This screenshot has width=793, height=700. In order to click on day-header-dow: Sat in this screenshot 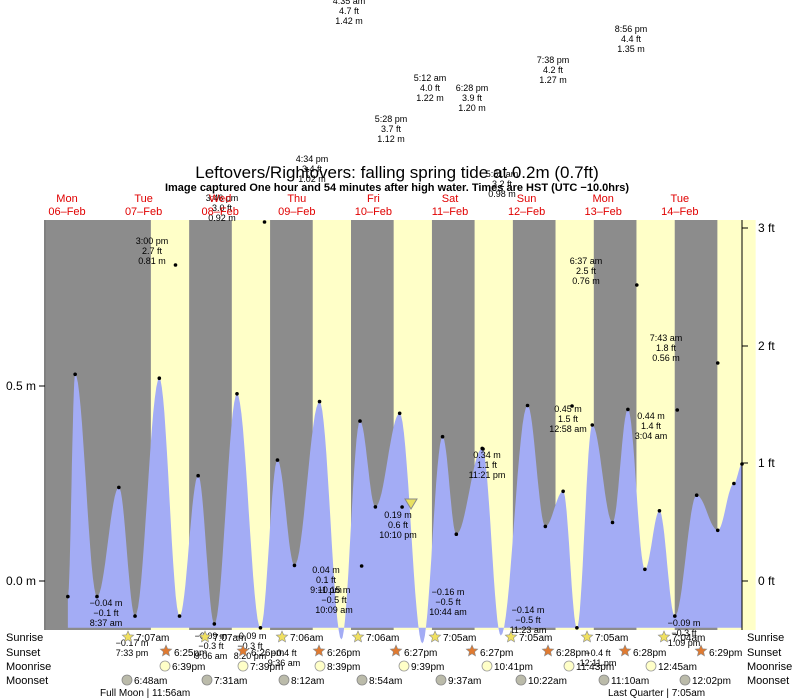, I will do `click(450, 199)`.